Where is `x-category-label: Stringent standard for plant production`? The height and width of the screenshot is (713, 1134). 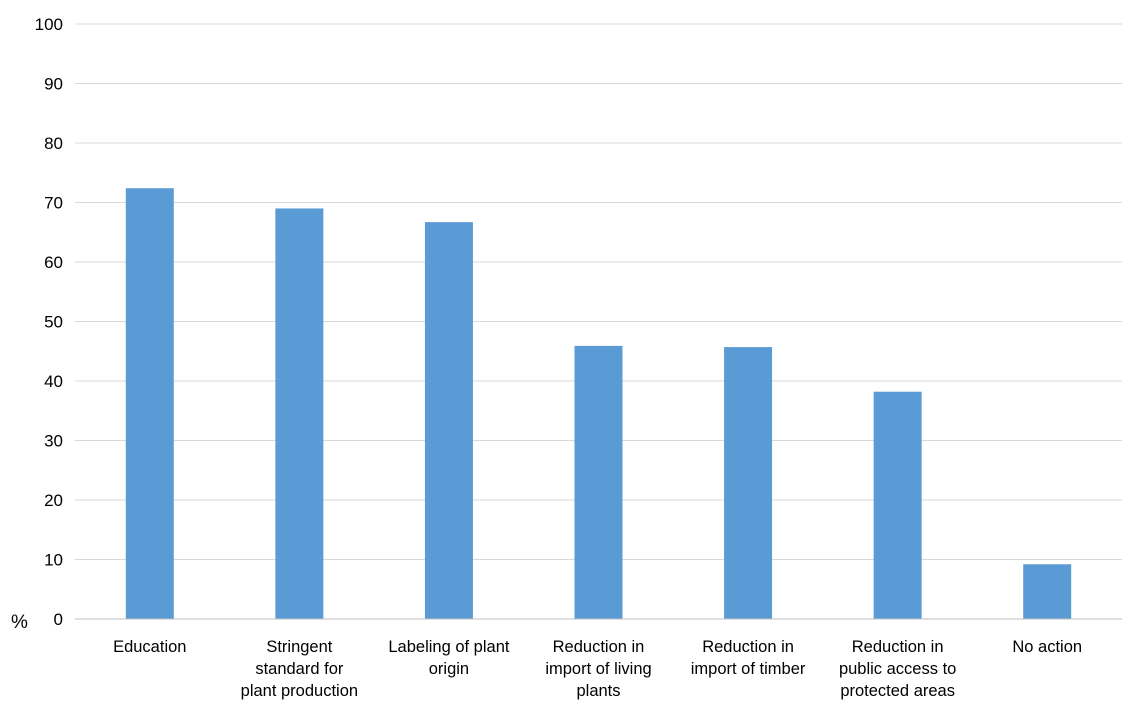 x-category-label: Stringent standard for plant production is located at coordinates (299, 669).